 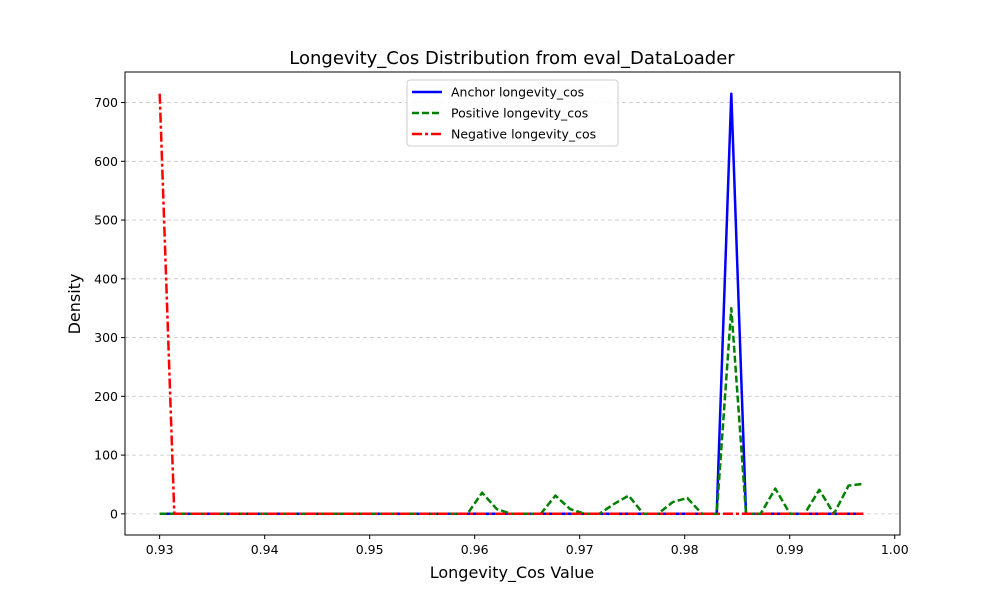 I want to click on x-tick-label: 0.95, so click(x=370, y=549).